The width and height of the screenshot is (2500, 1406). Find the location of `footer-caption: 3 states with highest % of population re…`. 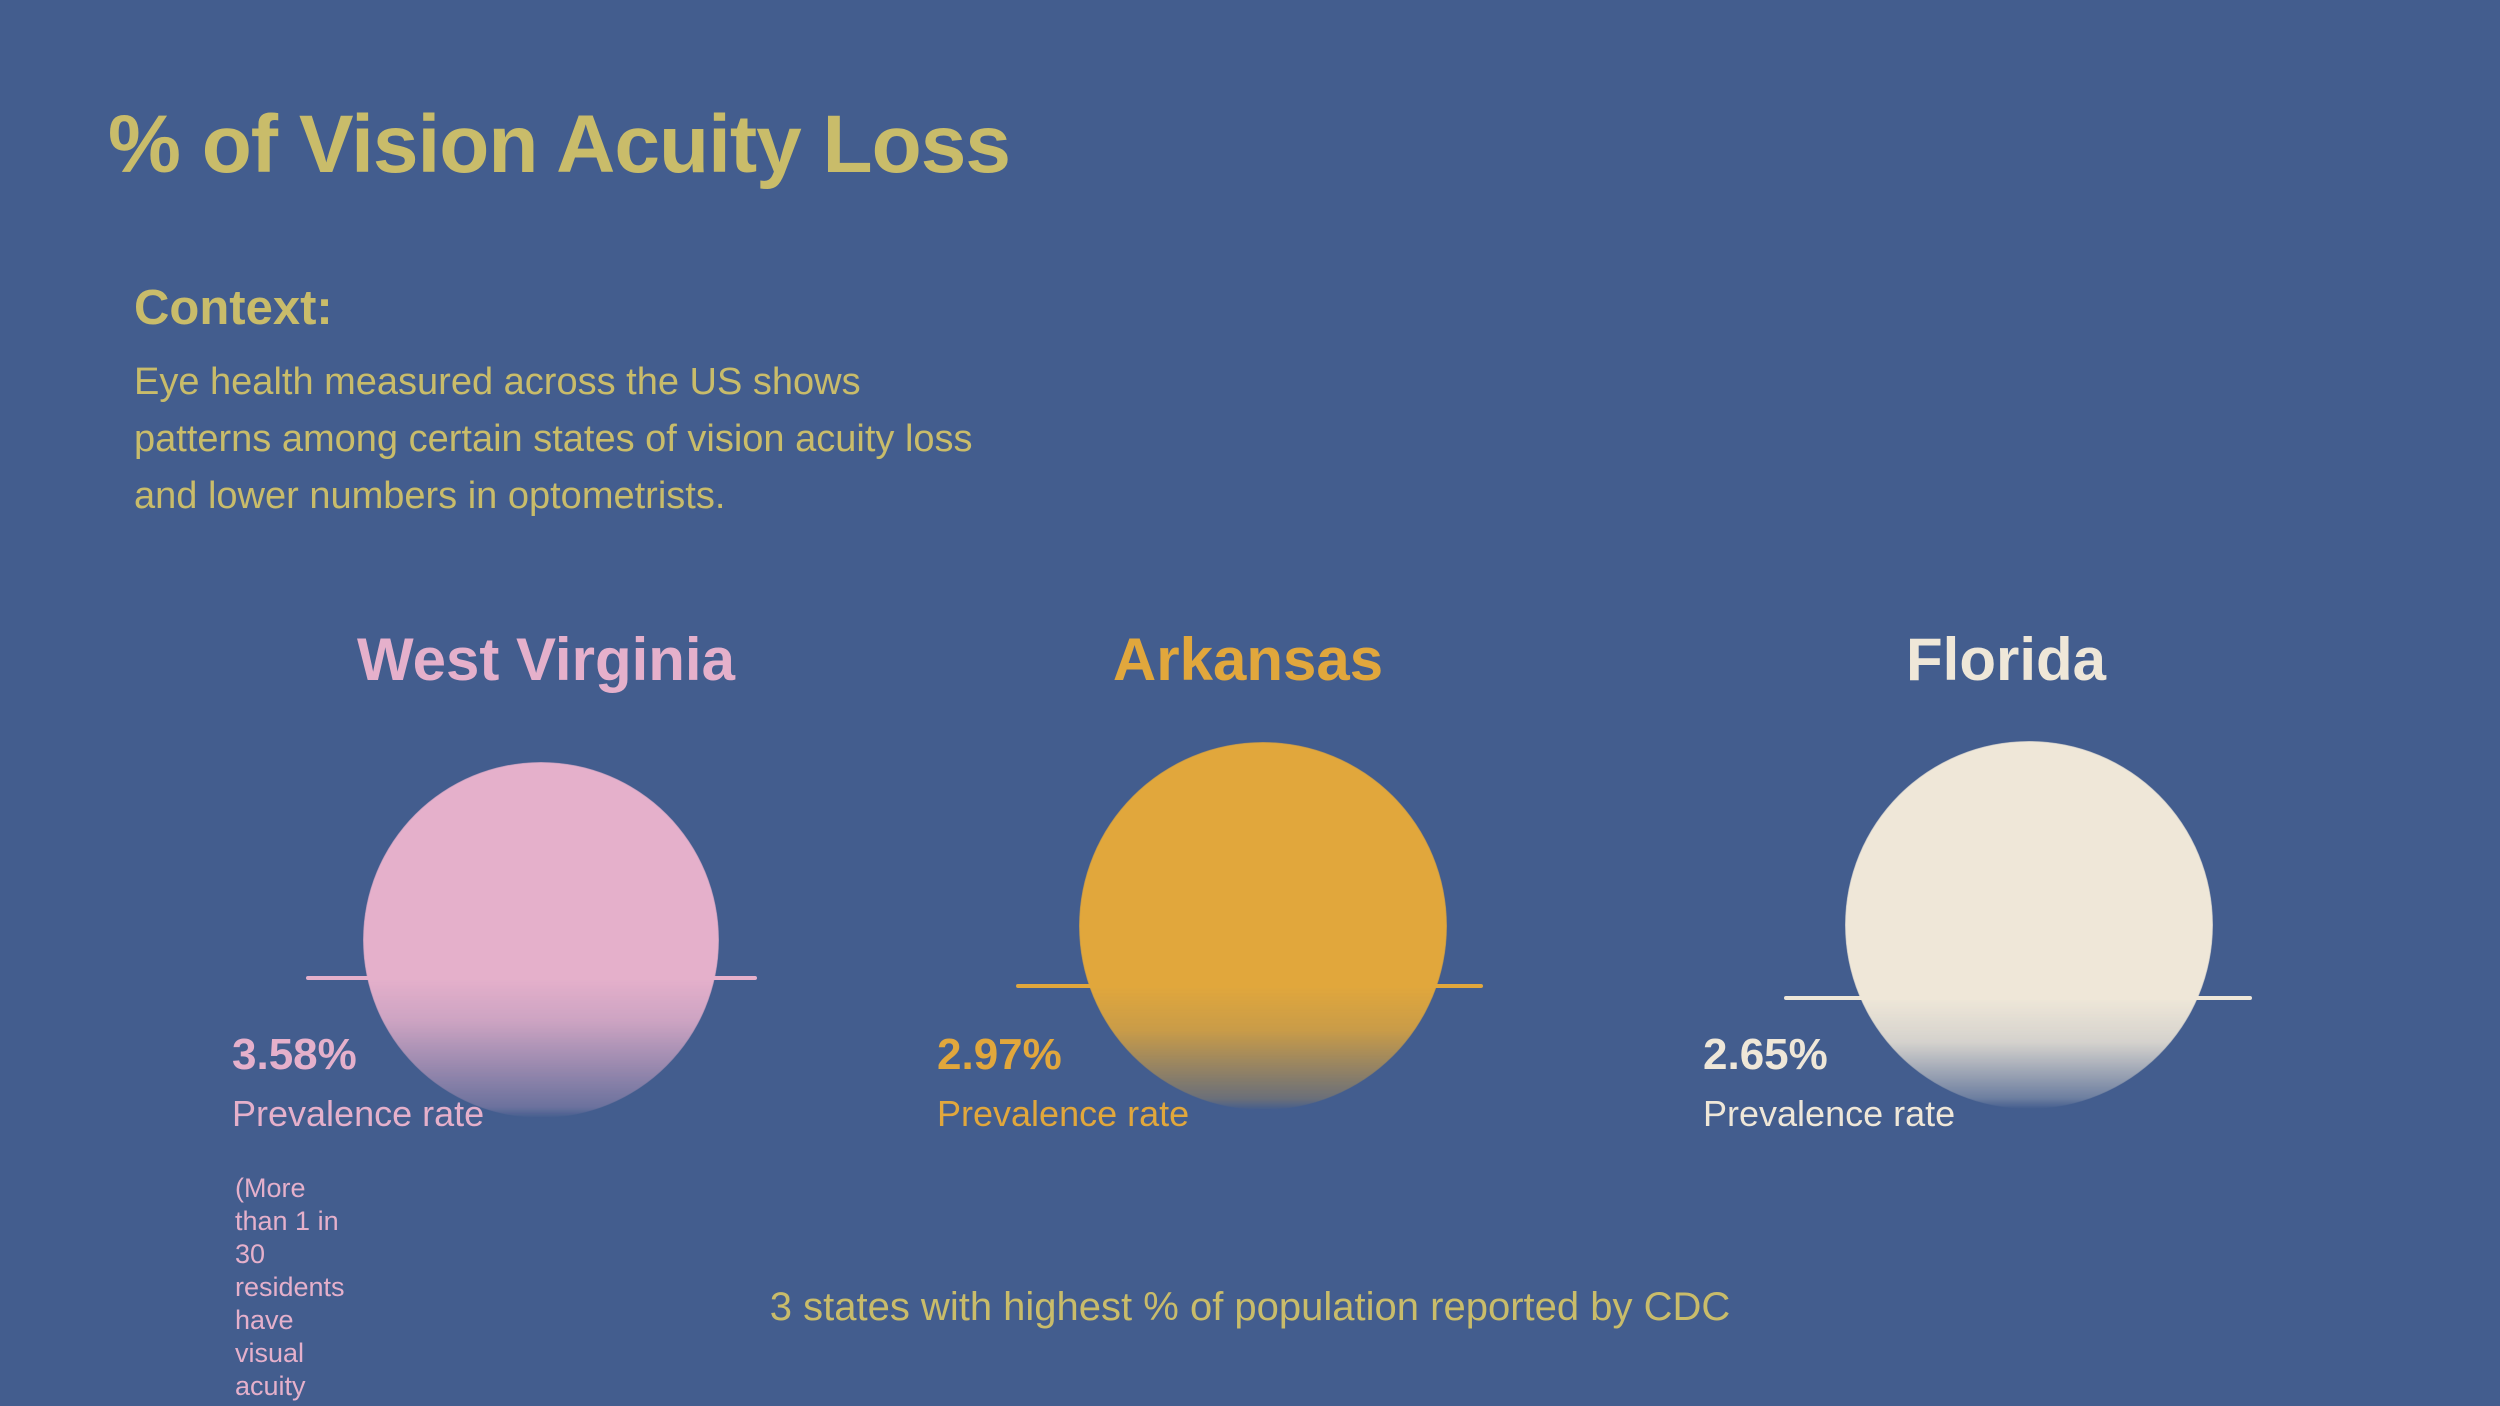

footer-caption: 3 states with highest % of population re… is located at coordinates (1250, 1307).